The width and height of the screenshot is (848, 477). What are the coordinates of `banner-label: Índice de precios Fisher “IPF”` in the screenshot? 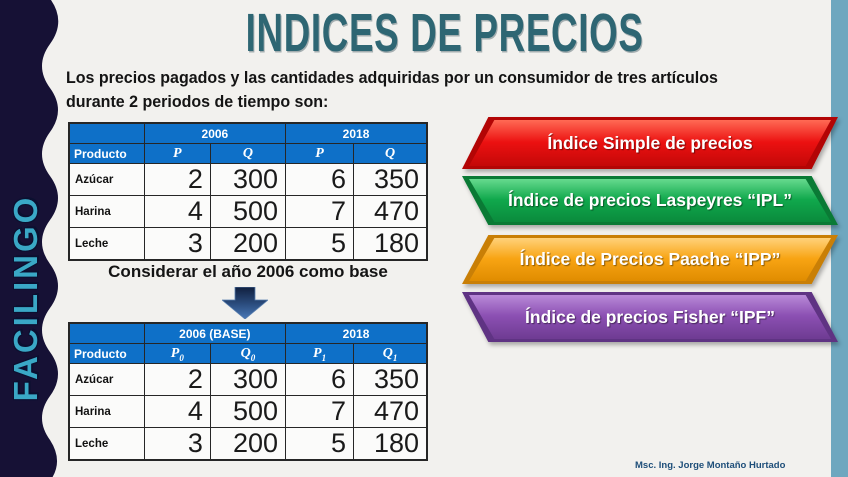 It's located at (650, 316).